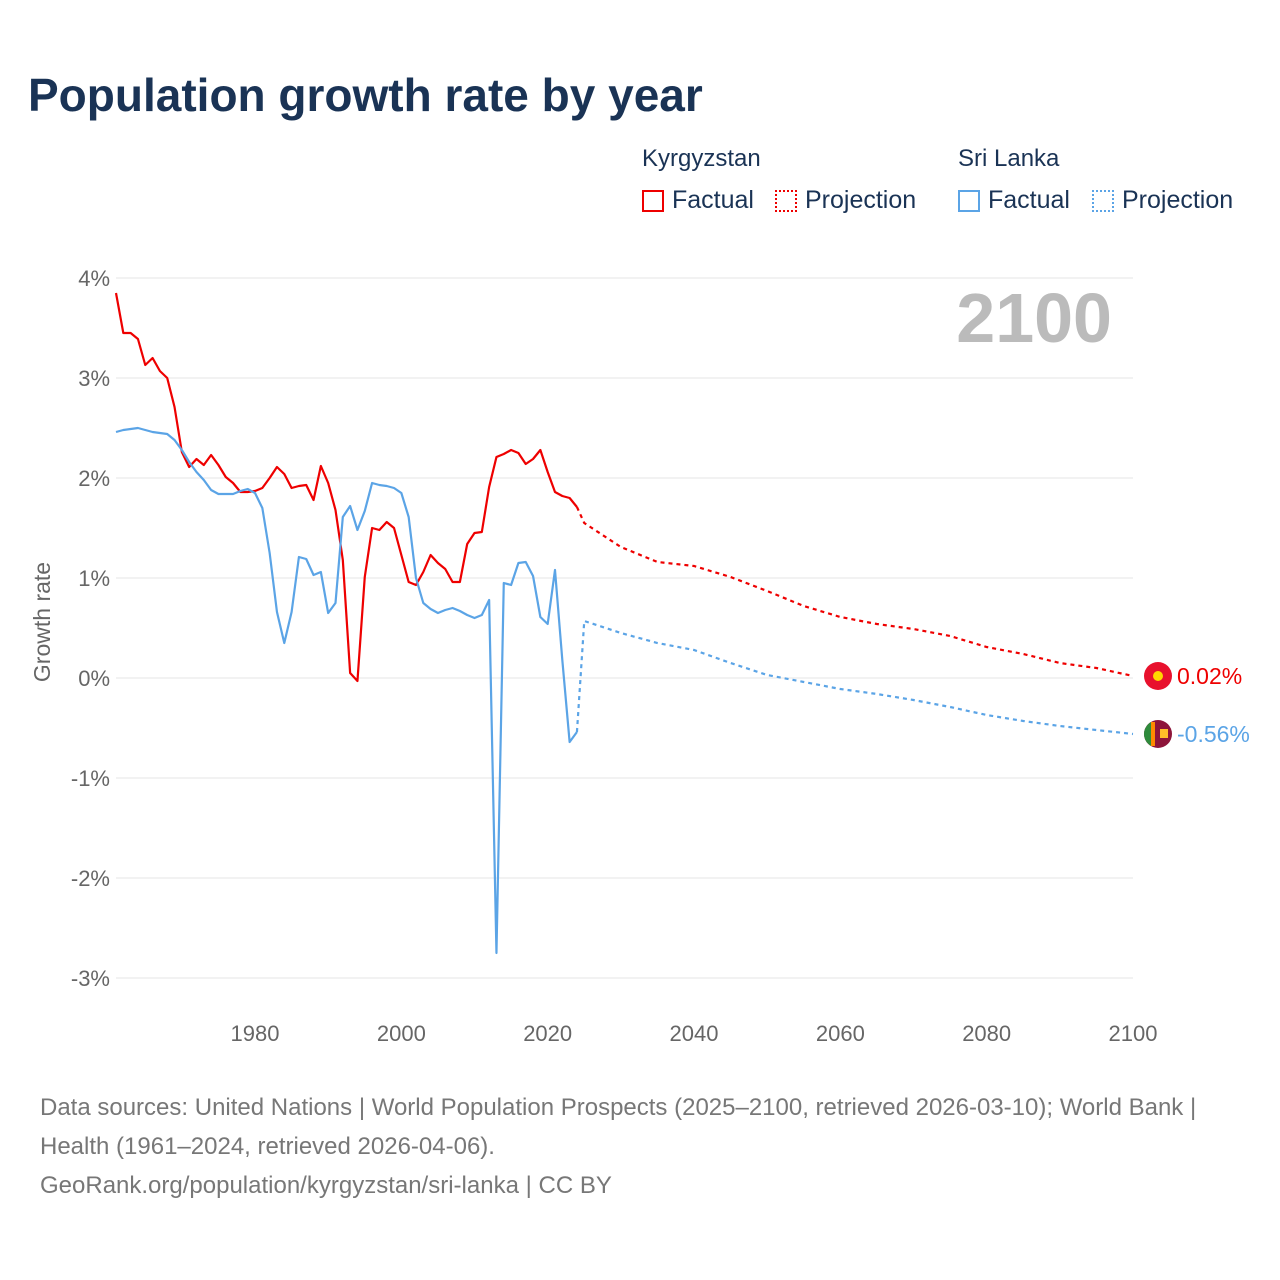 This screenshot has width=1280, height=1280. What do you see at coordinates (346, 487) in the screenshot?
I see `kyrgyzstan-factual-line` at bounding box center [346, 487].